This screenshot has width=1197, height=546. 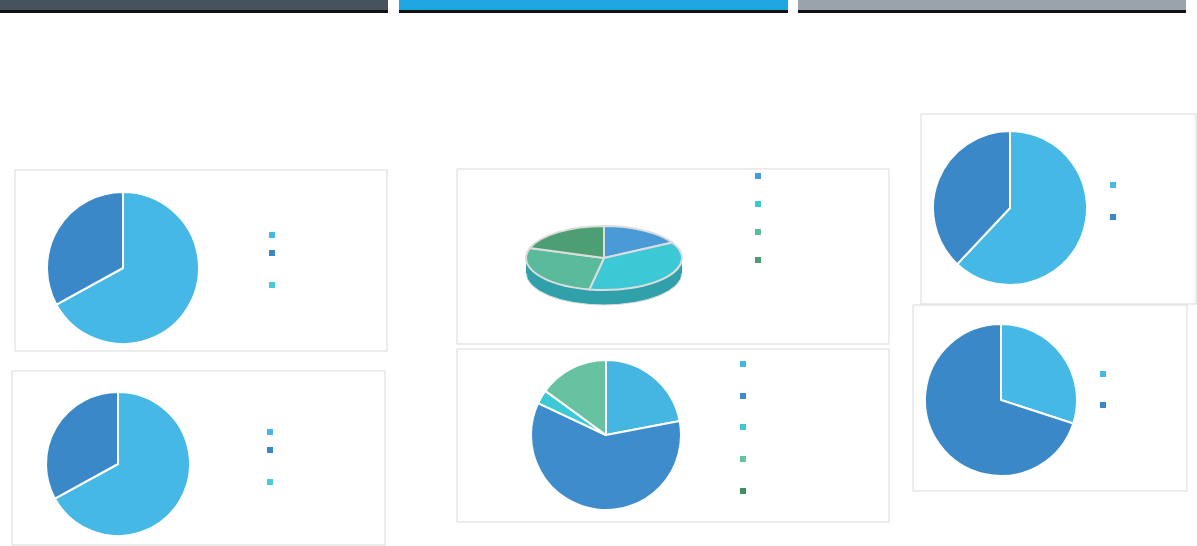 I want to click on pie-slice, so click(x=999, y=400).